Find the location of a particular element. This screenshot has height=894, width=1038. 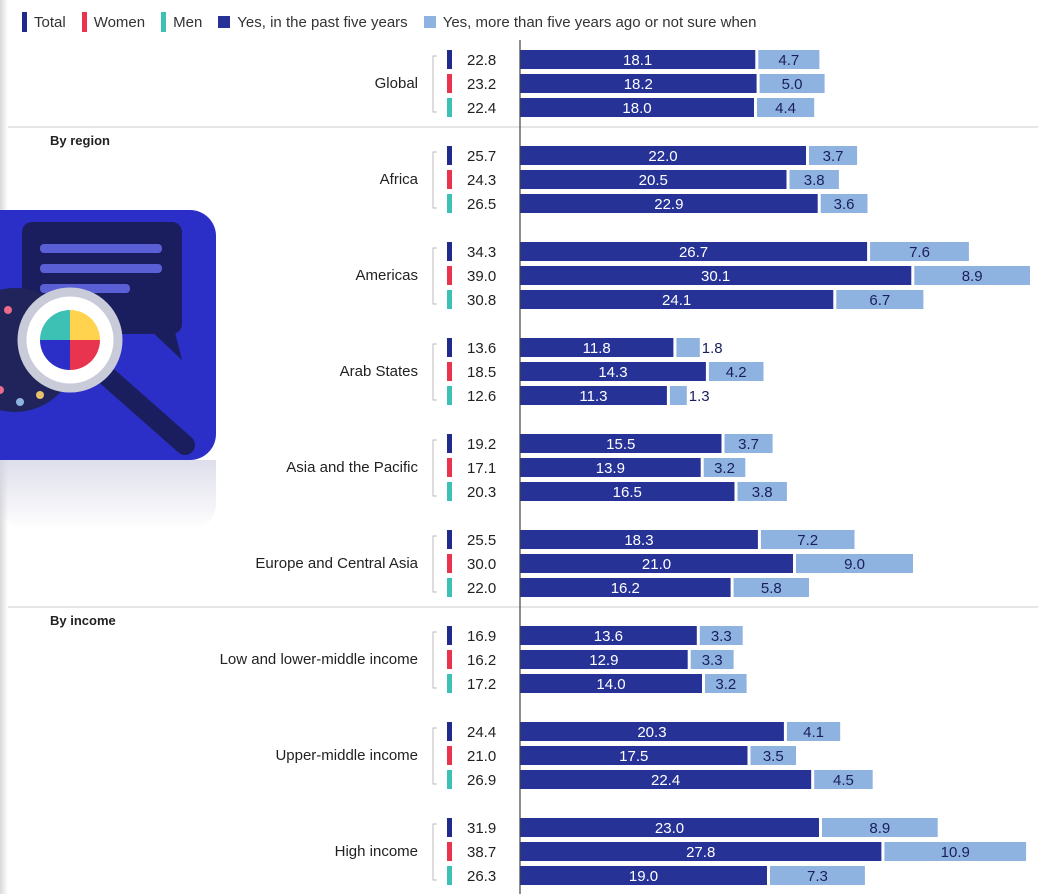

legend-total-label: Total is located at coordinates (50, 22).